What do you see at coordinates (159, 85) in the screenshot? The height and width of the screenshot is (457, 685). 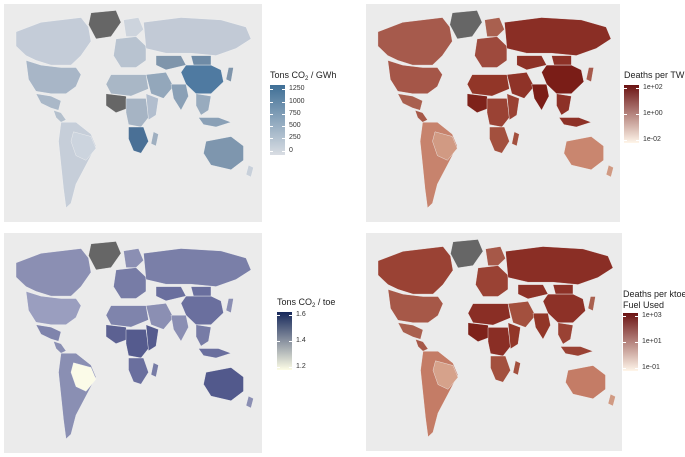 I see `country-middle-east` at bounding box center [159, 85].